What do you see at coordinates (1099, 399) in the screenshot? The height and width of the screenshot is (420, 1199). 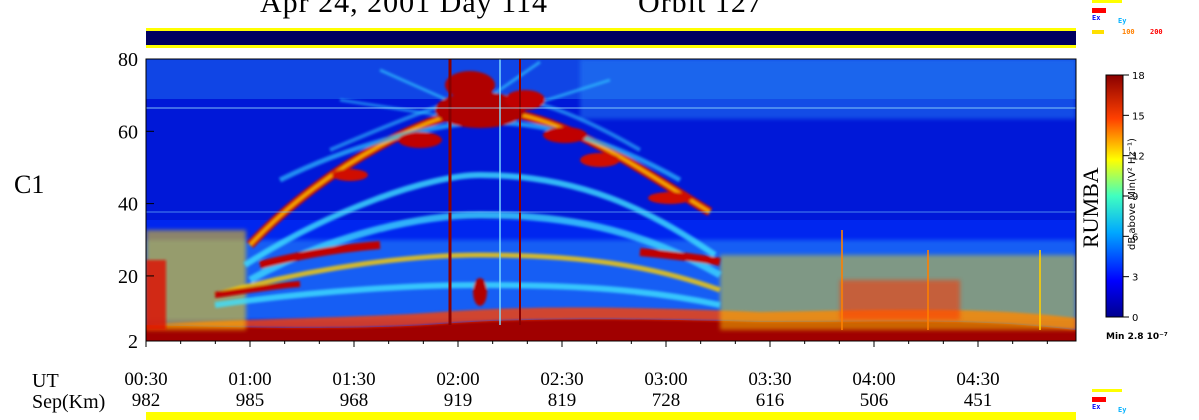 I see `legend-bottom-swatch` at bounding box center [1099, 399].